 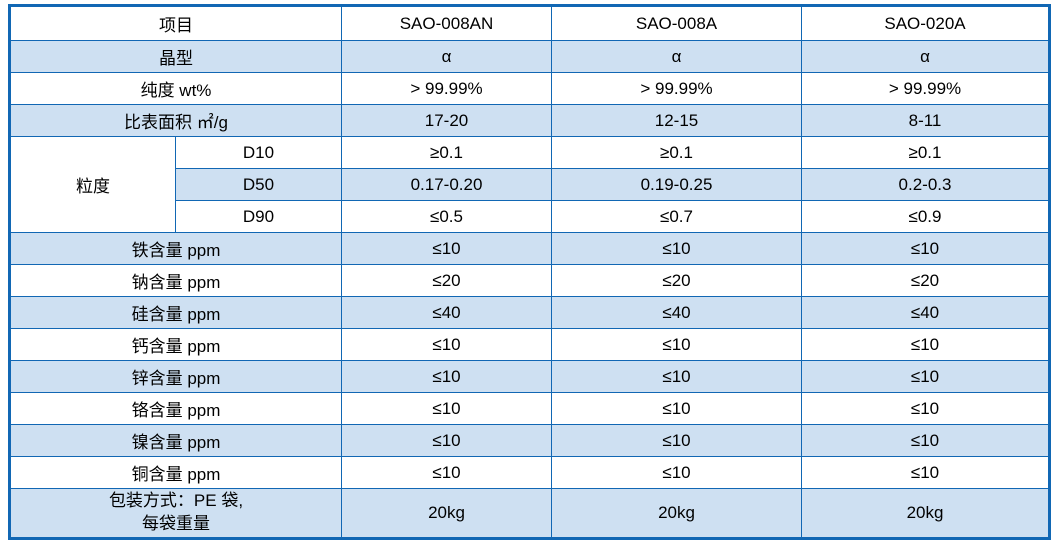 What do you see at coordinates (175, 280) in the screenshot?
I see `row-label: 钠含量 ppm` at bounding box center [175, 280].